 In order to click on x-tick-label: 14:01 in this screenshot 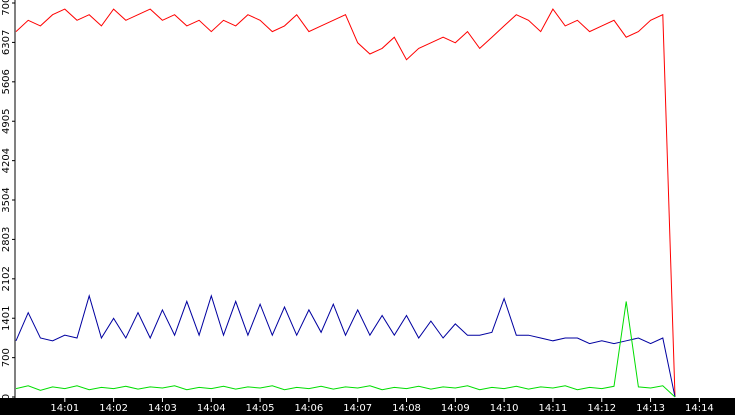, I will do `click(64, 408)`.